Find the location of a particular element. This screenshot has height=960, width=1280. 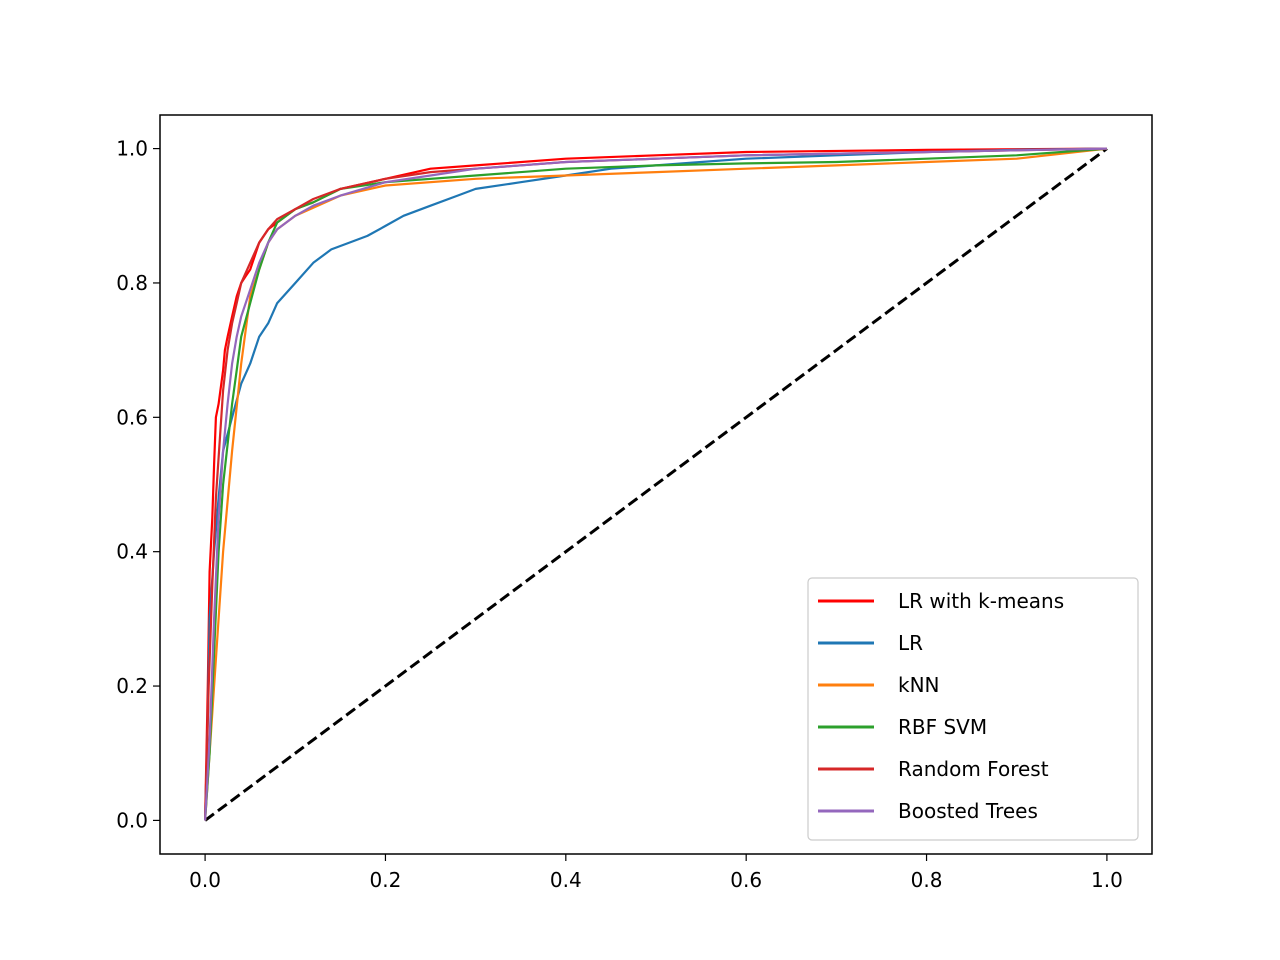

y-tick-label: 0.8 is located at coordinates (132, 283).